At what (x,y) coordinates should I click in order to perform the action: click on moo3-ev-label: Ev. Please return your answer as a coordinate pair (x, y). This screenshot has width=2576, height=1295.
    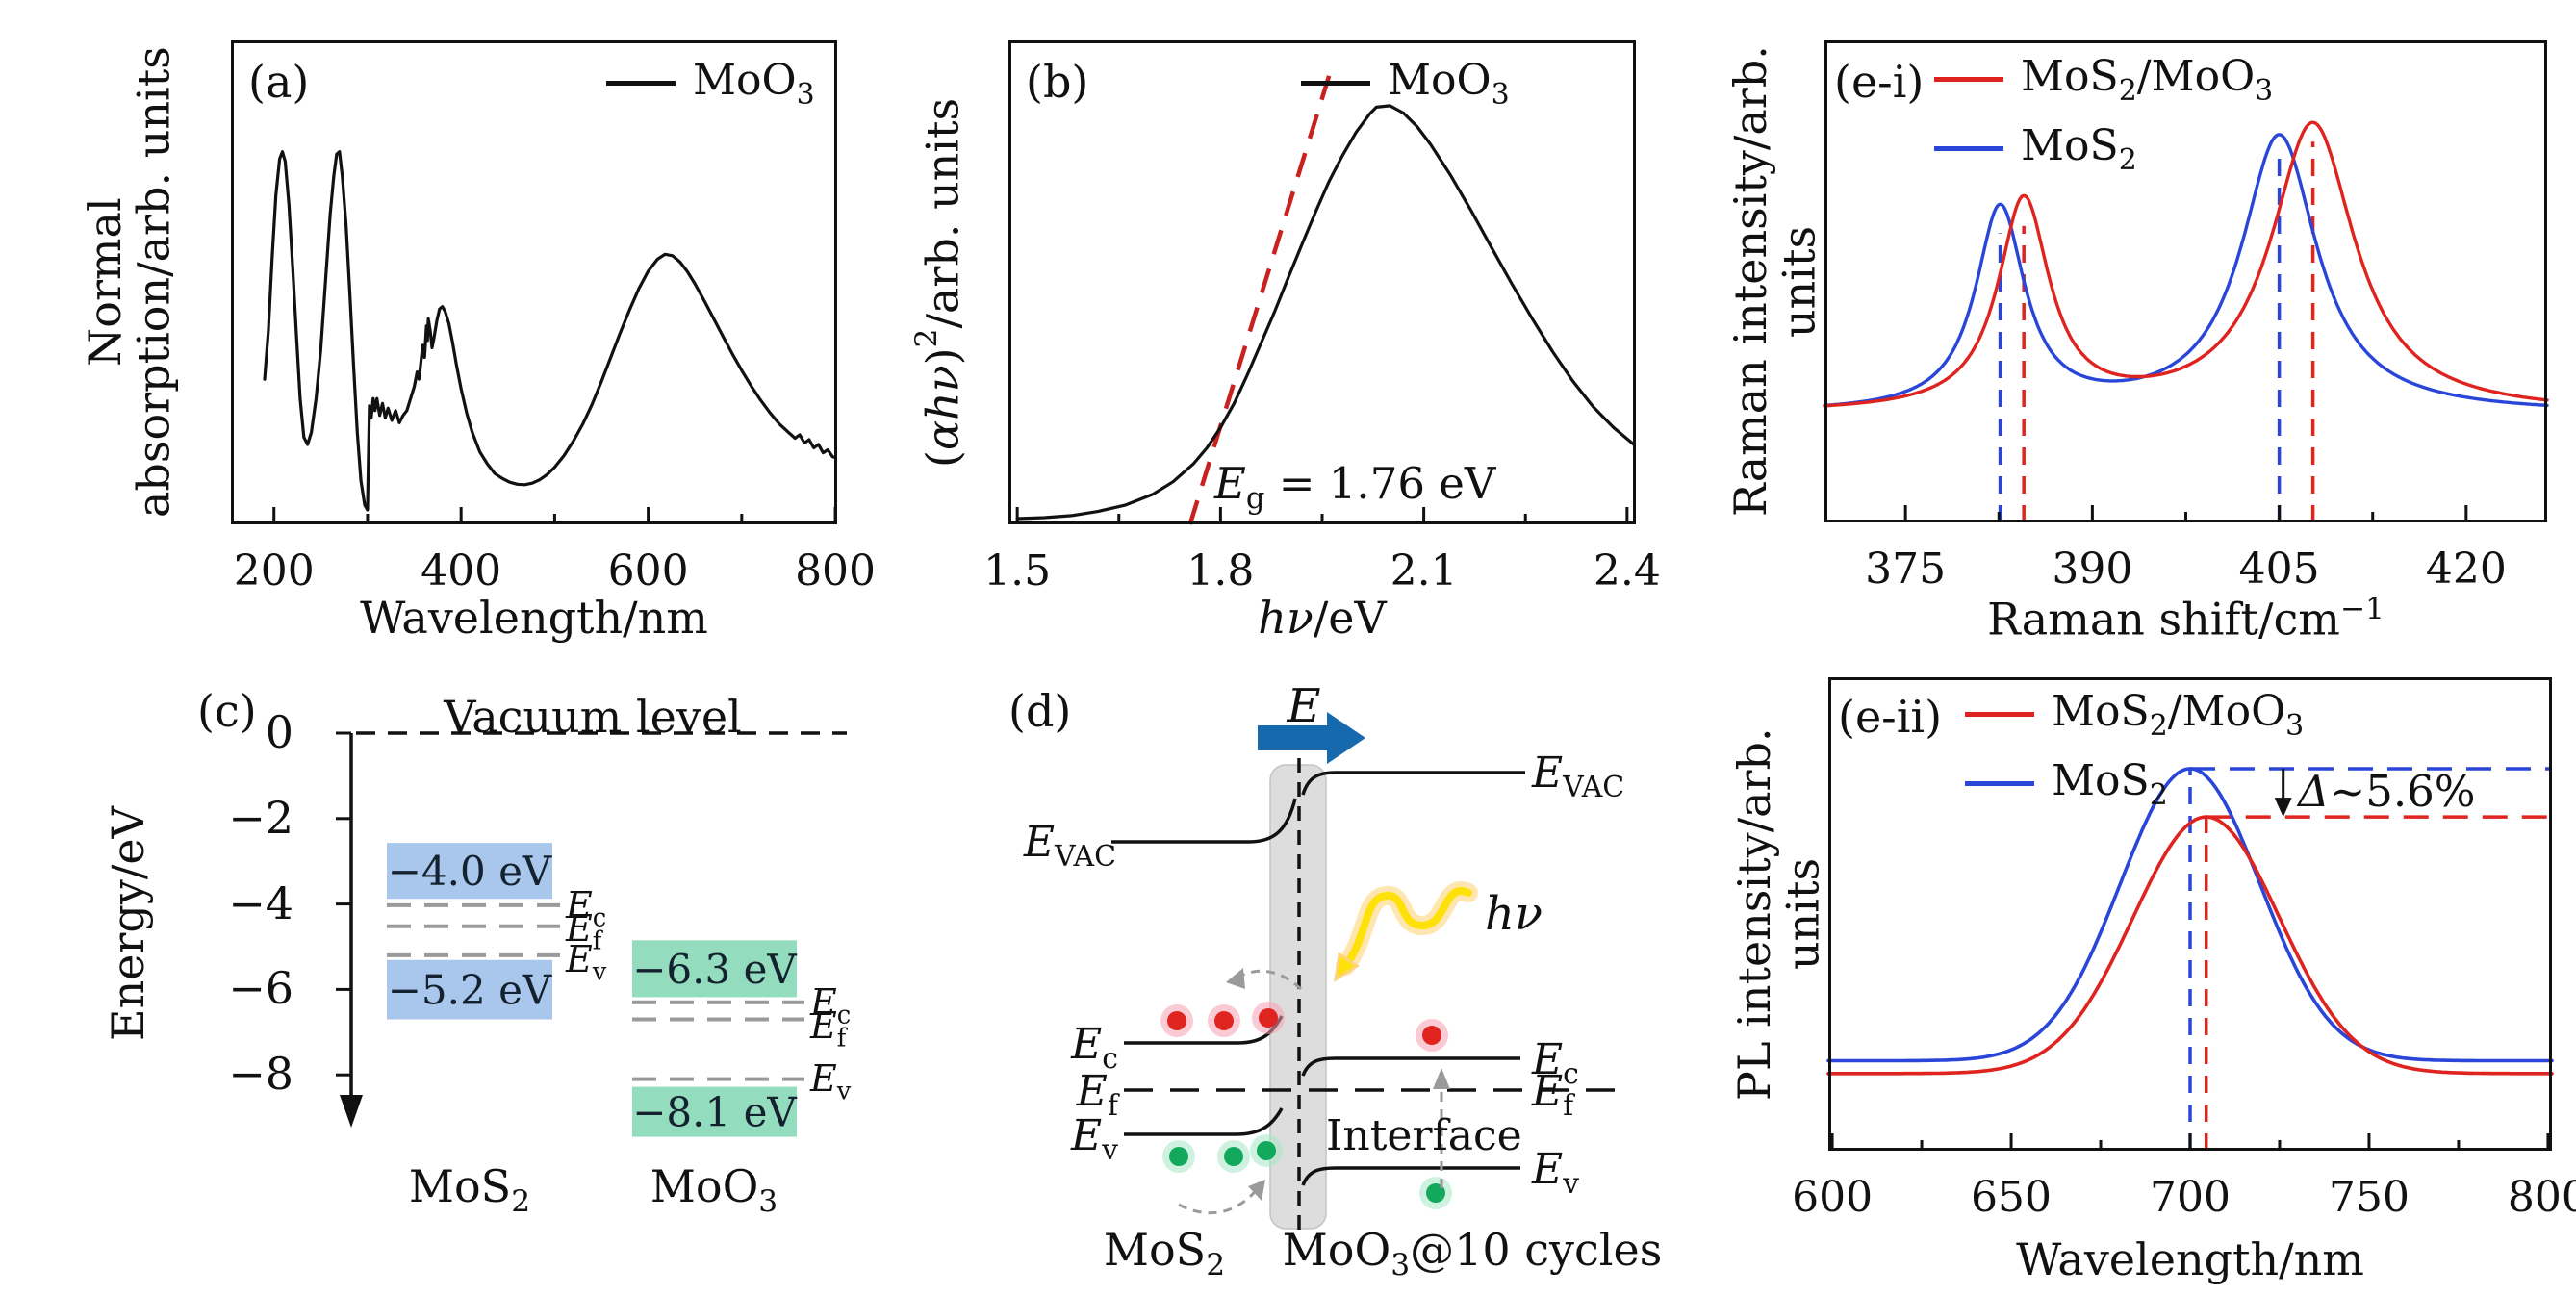
    Looking at the image, I should click on (831, 1081).